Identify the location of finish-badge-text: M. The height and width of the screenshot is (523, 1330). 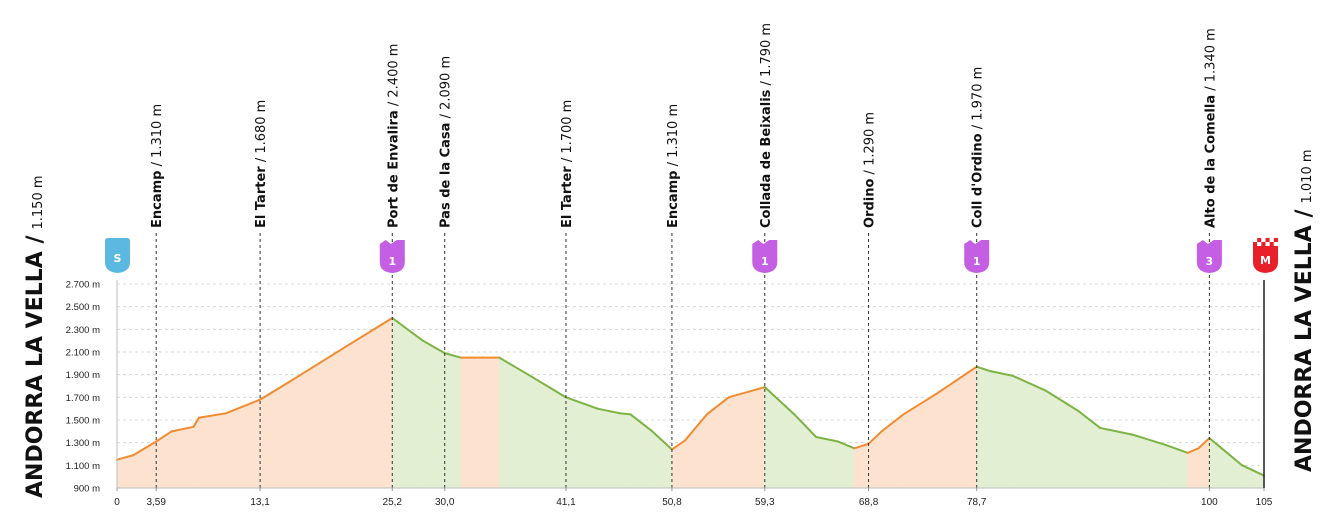
(1265, 260).